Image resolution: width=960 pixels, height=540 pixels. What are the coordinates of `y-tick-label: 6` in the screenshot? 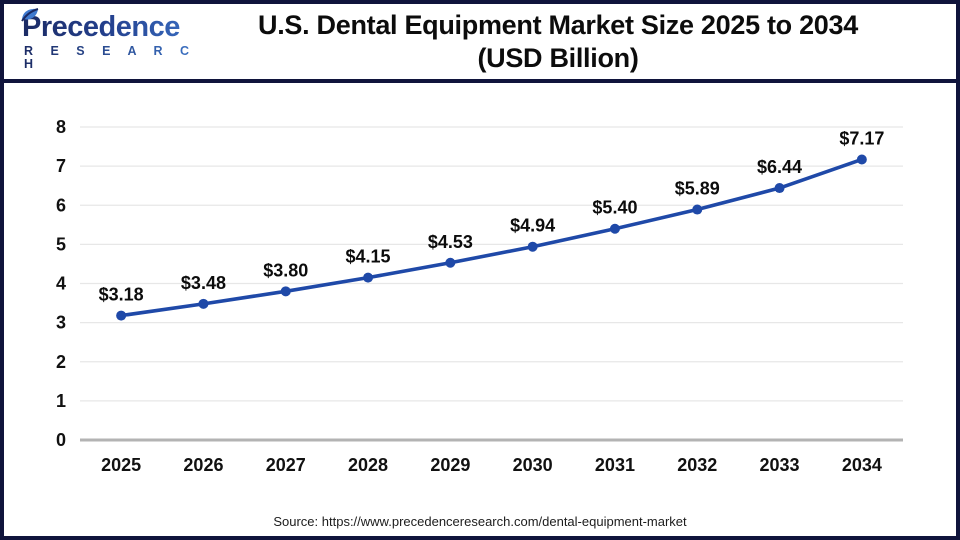 It's located at (61, 205).